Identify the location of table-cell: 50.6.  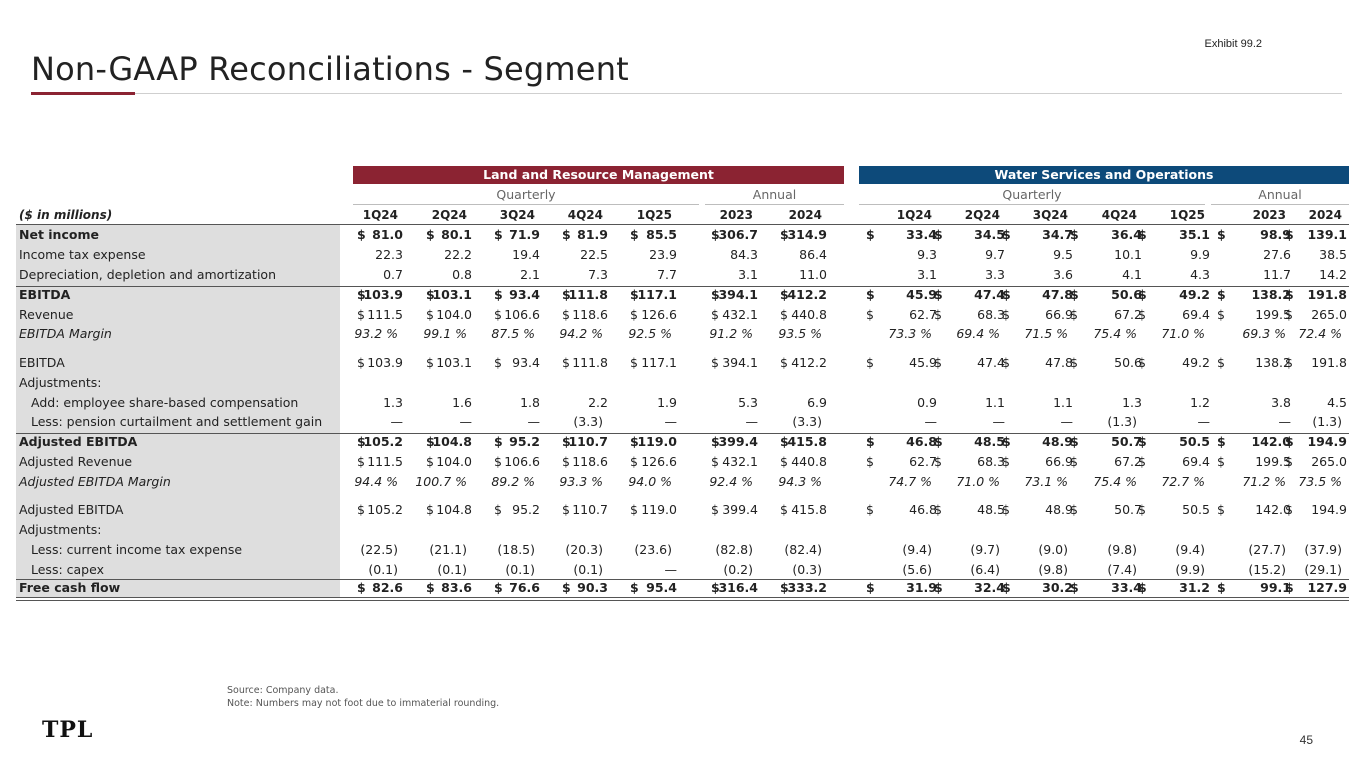
(1126, 294).